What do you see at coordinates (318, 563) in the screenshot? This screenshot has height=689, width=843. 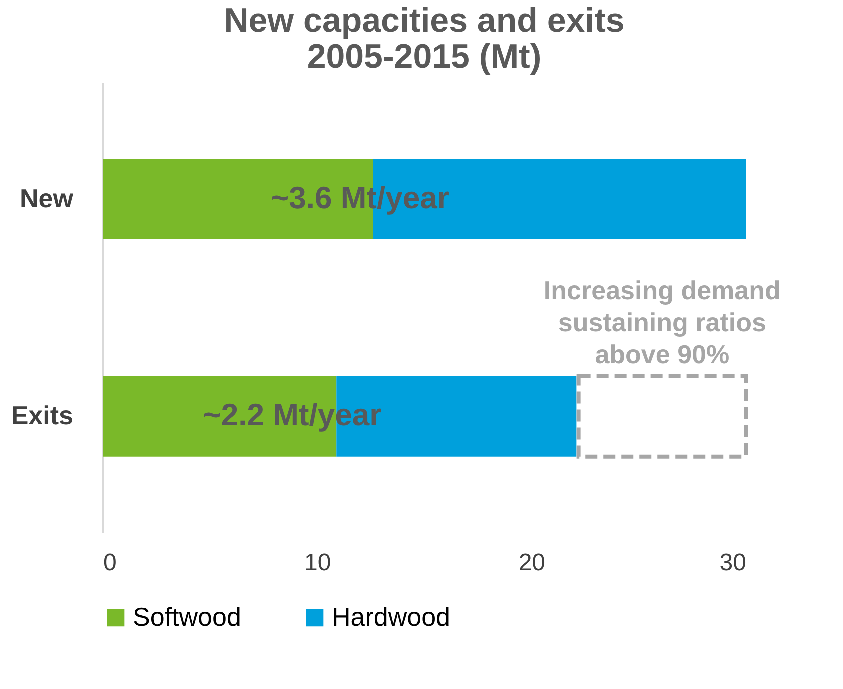 I see `x-tick-label: 10` at bounding box center [318, 563].